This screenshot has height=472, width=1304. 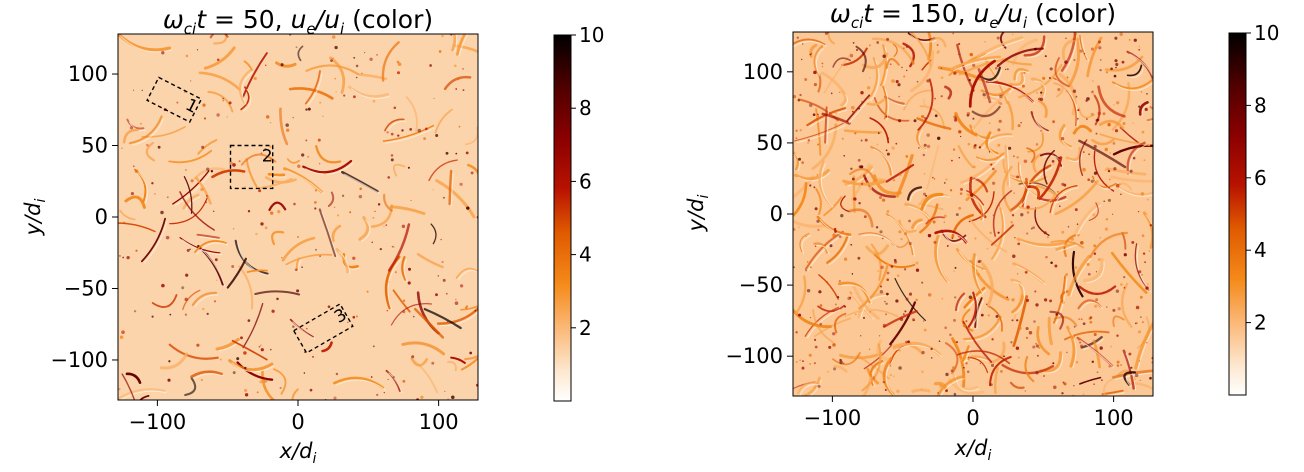 What do you see at coordinates (1260, 323) in the screenshot?
I see `colorbar-tick-label: 2` at bounding box center [1260, 323].